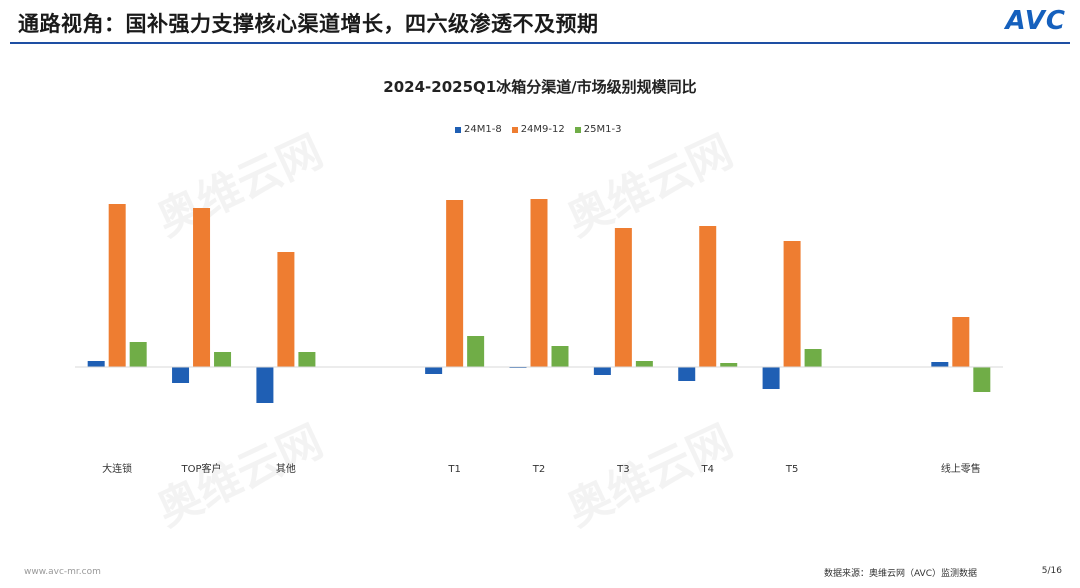 The height and width of the screenshot is (588, 1080). What do you see at coordinates (791, 469) in the screenshot?
I see `category-label: T5` at bounding box center [791, 469].